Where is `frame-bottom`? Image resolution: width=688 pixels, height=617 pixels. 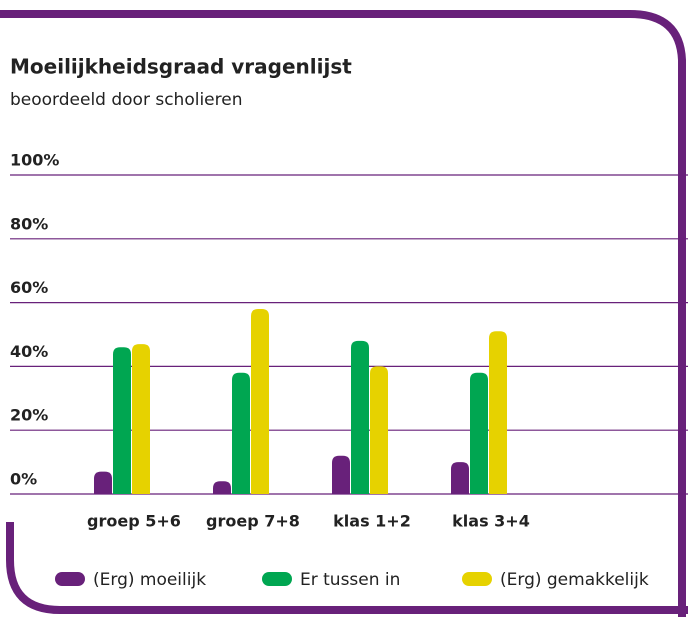
frame-bottom is located at coordinates (347, 568).